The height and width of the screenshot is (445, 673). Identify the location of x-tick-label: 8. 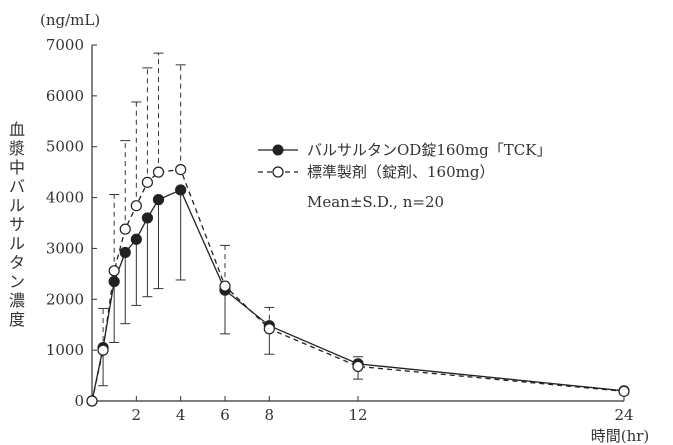
(270, 415).